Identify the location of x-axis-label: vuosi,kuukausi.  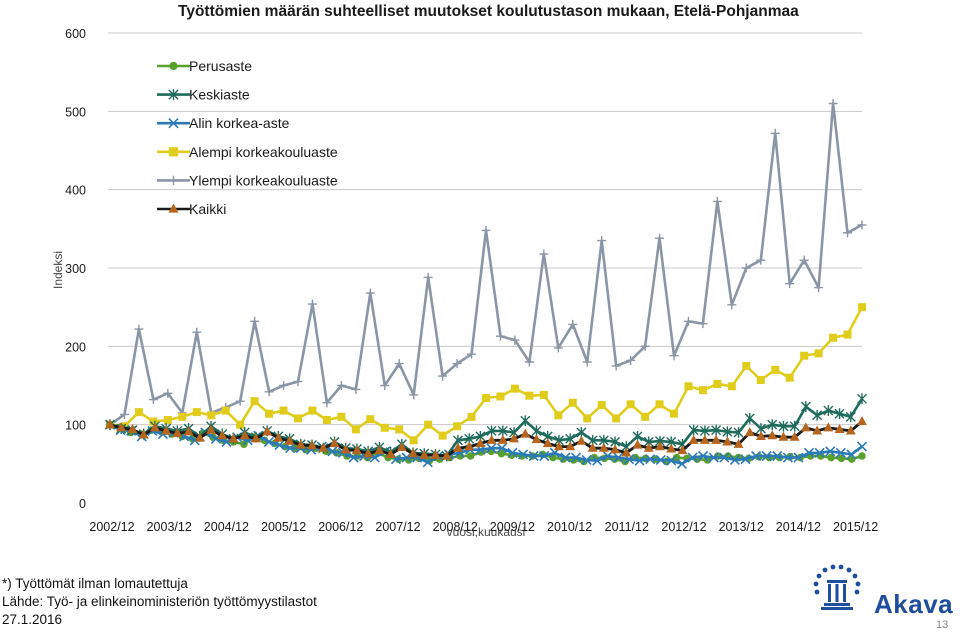
(486, 532).